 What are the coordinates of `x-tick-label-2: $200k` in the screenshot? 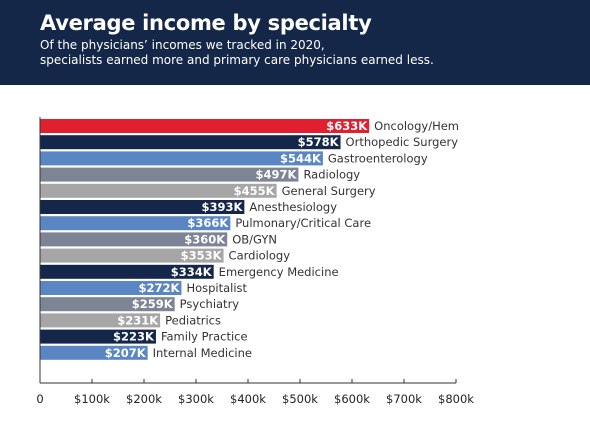 It's located at (144, 399).